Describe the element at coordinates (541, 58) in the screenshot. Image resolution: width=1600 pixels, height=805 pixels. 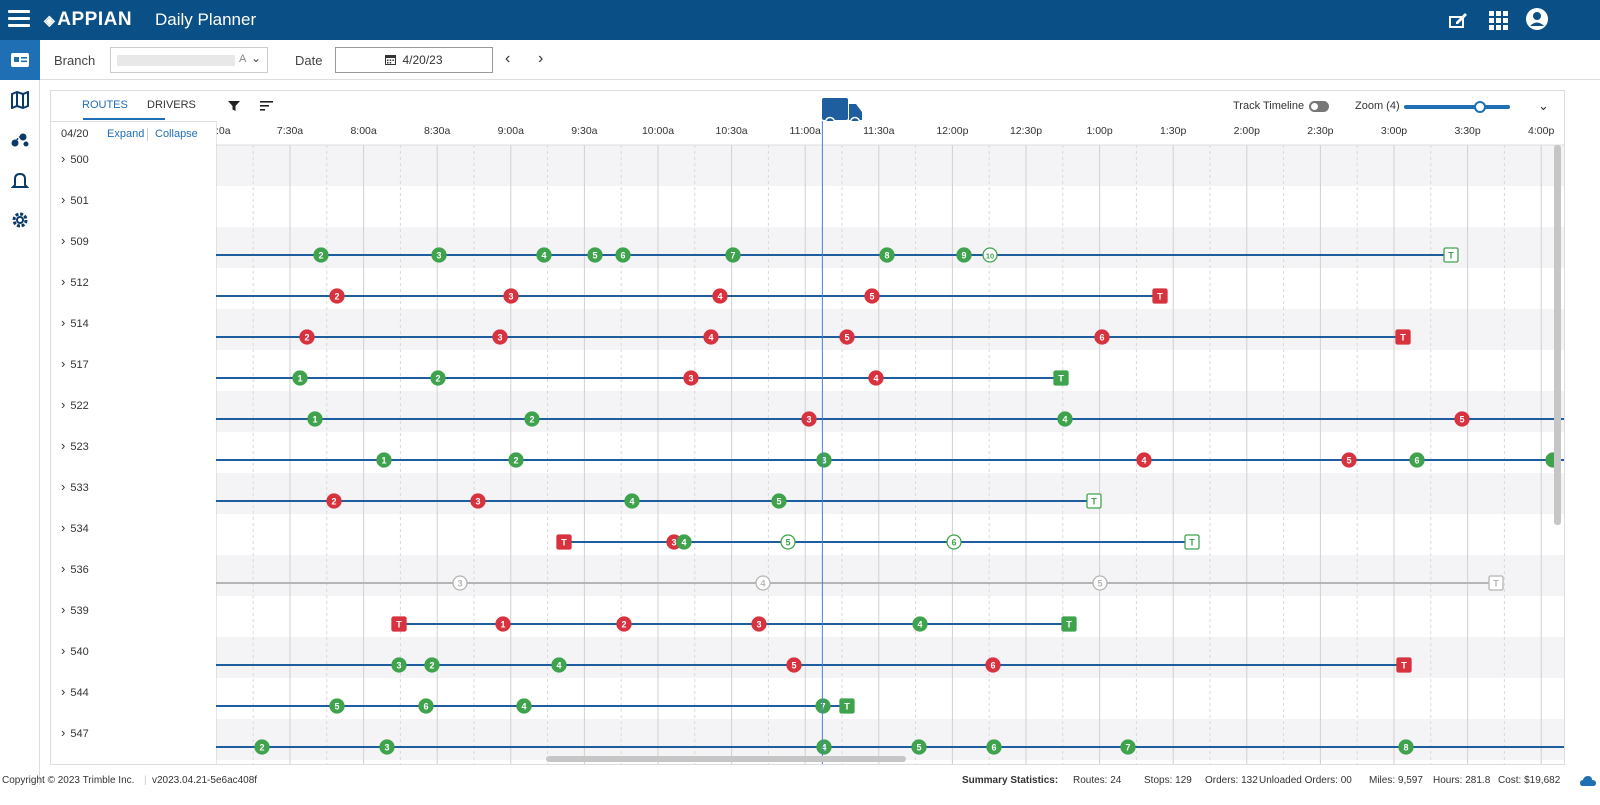
I see `next-day-icon: ›` at that location.